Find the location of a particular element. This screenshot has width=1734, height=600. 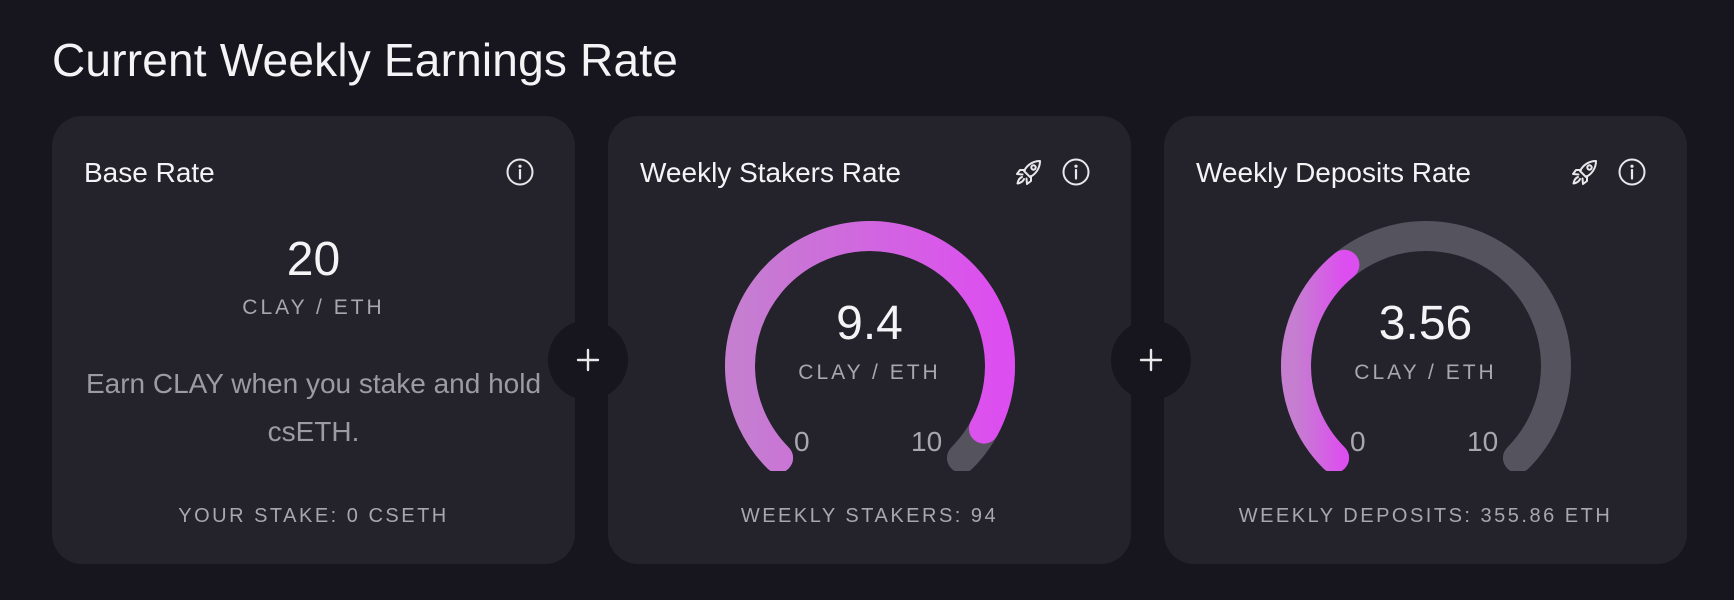

your-stake-label: YOUR STAKE: 0 CSETH is located at coordinates (313, 516).